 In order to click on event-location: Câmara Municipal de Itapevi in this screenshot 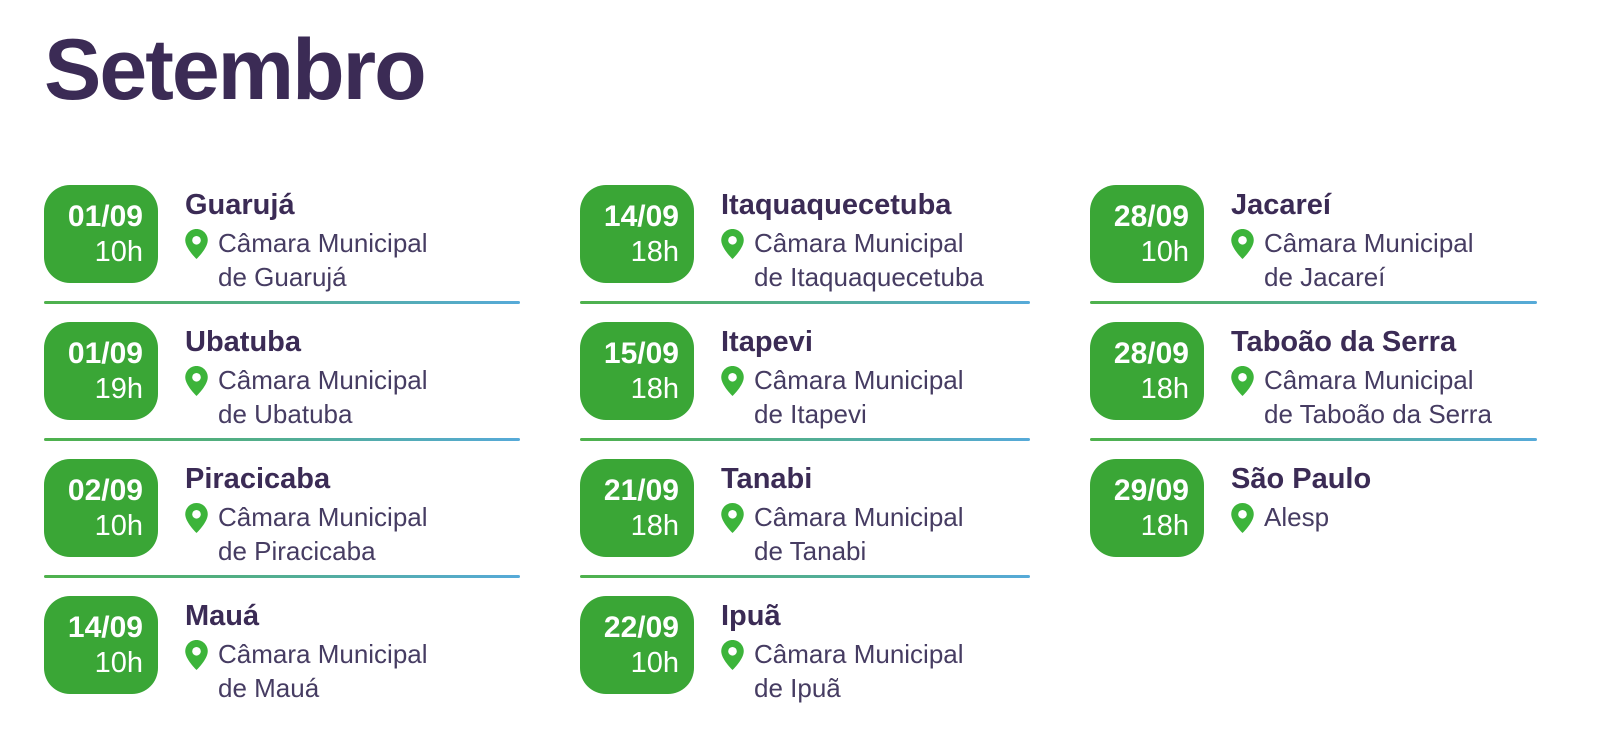, I will do `click(859, 397)`.